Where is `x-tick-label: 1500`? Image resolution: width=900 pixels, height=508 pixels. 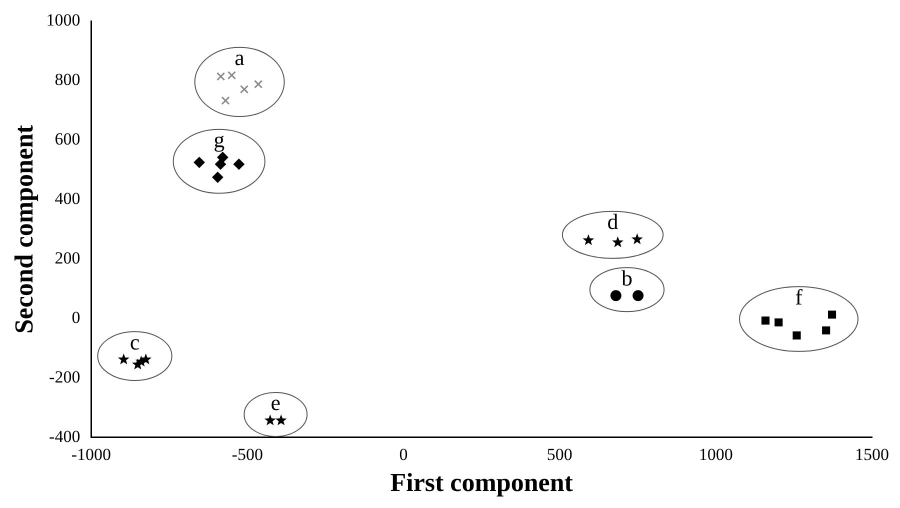 x-tick-label: 1500 is located at coordinates (872, 454).